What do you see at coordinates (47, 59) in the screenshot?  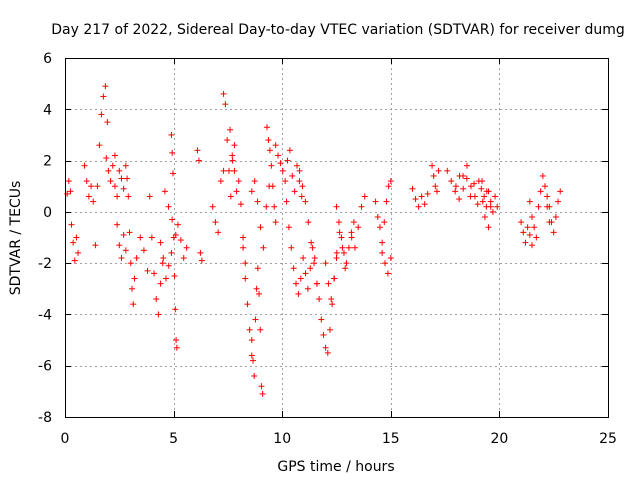 I see `y-tick-label: 6` at bounding box center [47, 59].